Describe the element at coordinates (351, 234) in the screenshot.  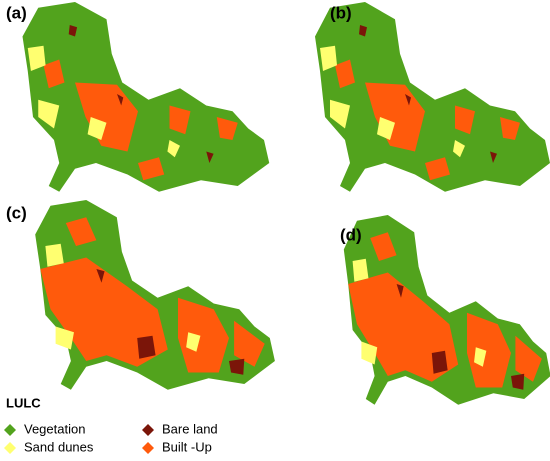
I see `panel-label: (d)` at that location.